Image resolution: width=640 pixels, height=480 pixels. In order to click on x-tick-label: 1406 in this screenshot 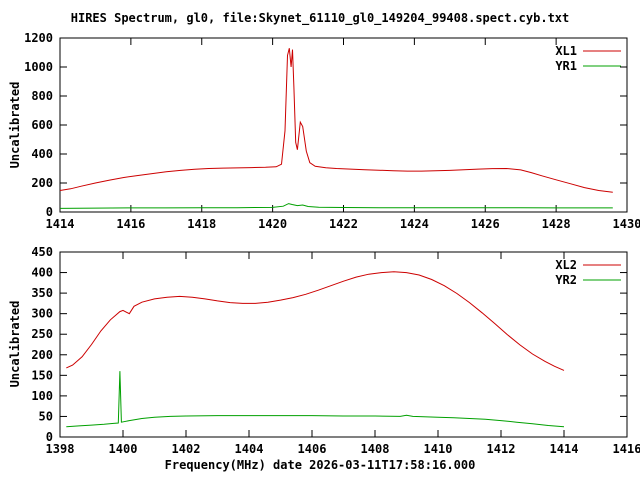, I will do `click(312, 449)`.